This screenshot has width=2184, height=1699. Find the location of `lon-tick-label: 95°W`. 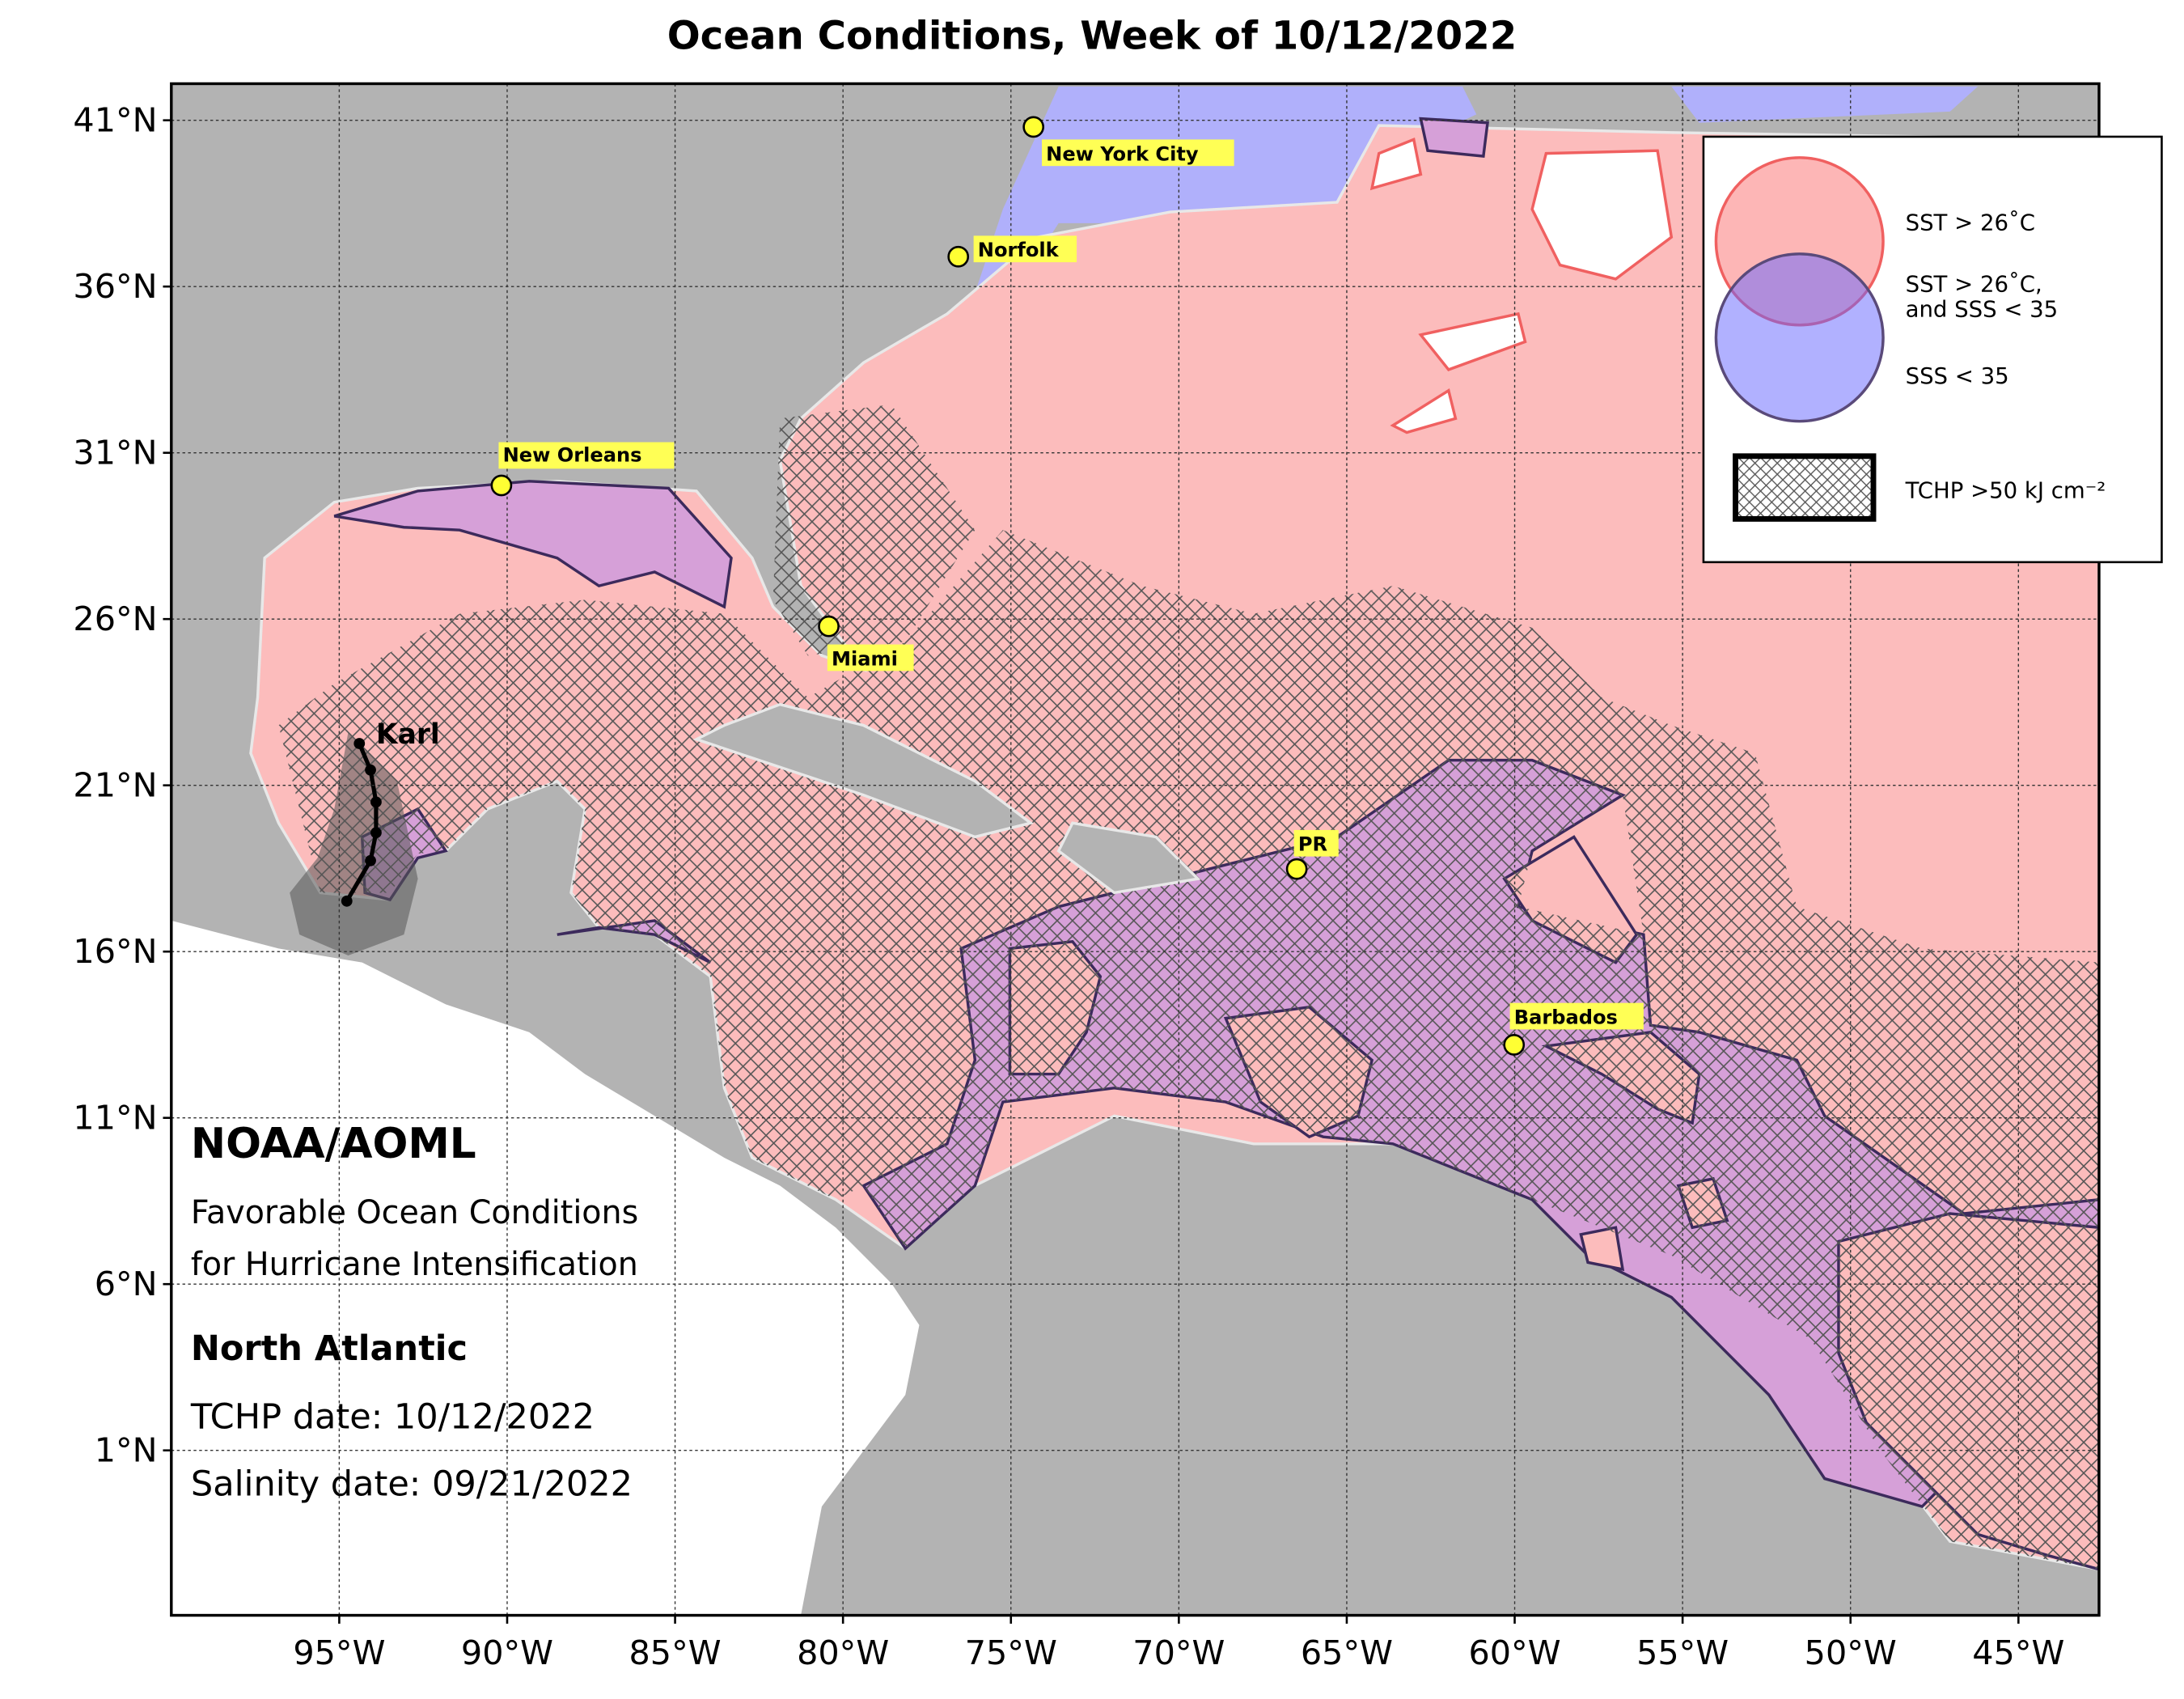

lon-tick-label: 95°W is located at coordinates (339, 1652).